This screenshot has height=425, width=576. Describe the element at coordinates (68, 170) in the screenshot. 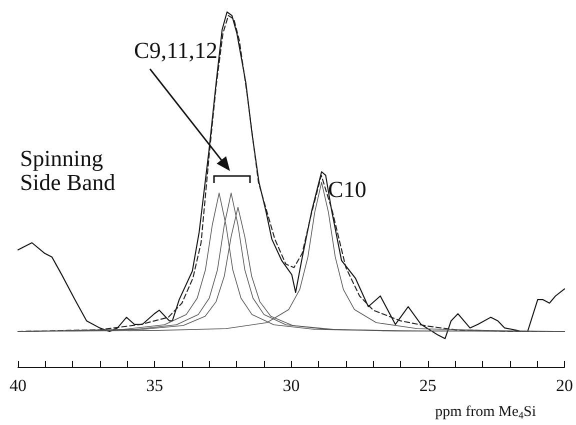

I see `annotation: Spinning Side Band` at that location.